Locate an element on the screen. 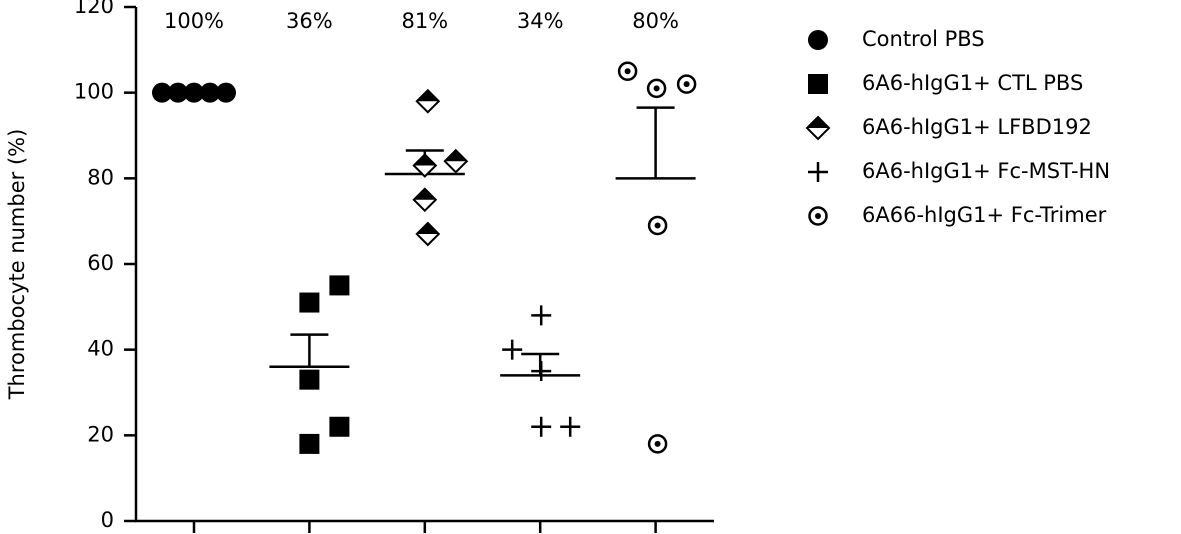 This screenshot has height=534, width=1181. y-tick-label: 0 is located at coordinates (107, 520).